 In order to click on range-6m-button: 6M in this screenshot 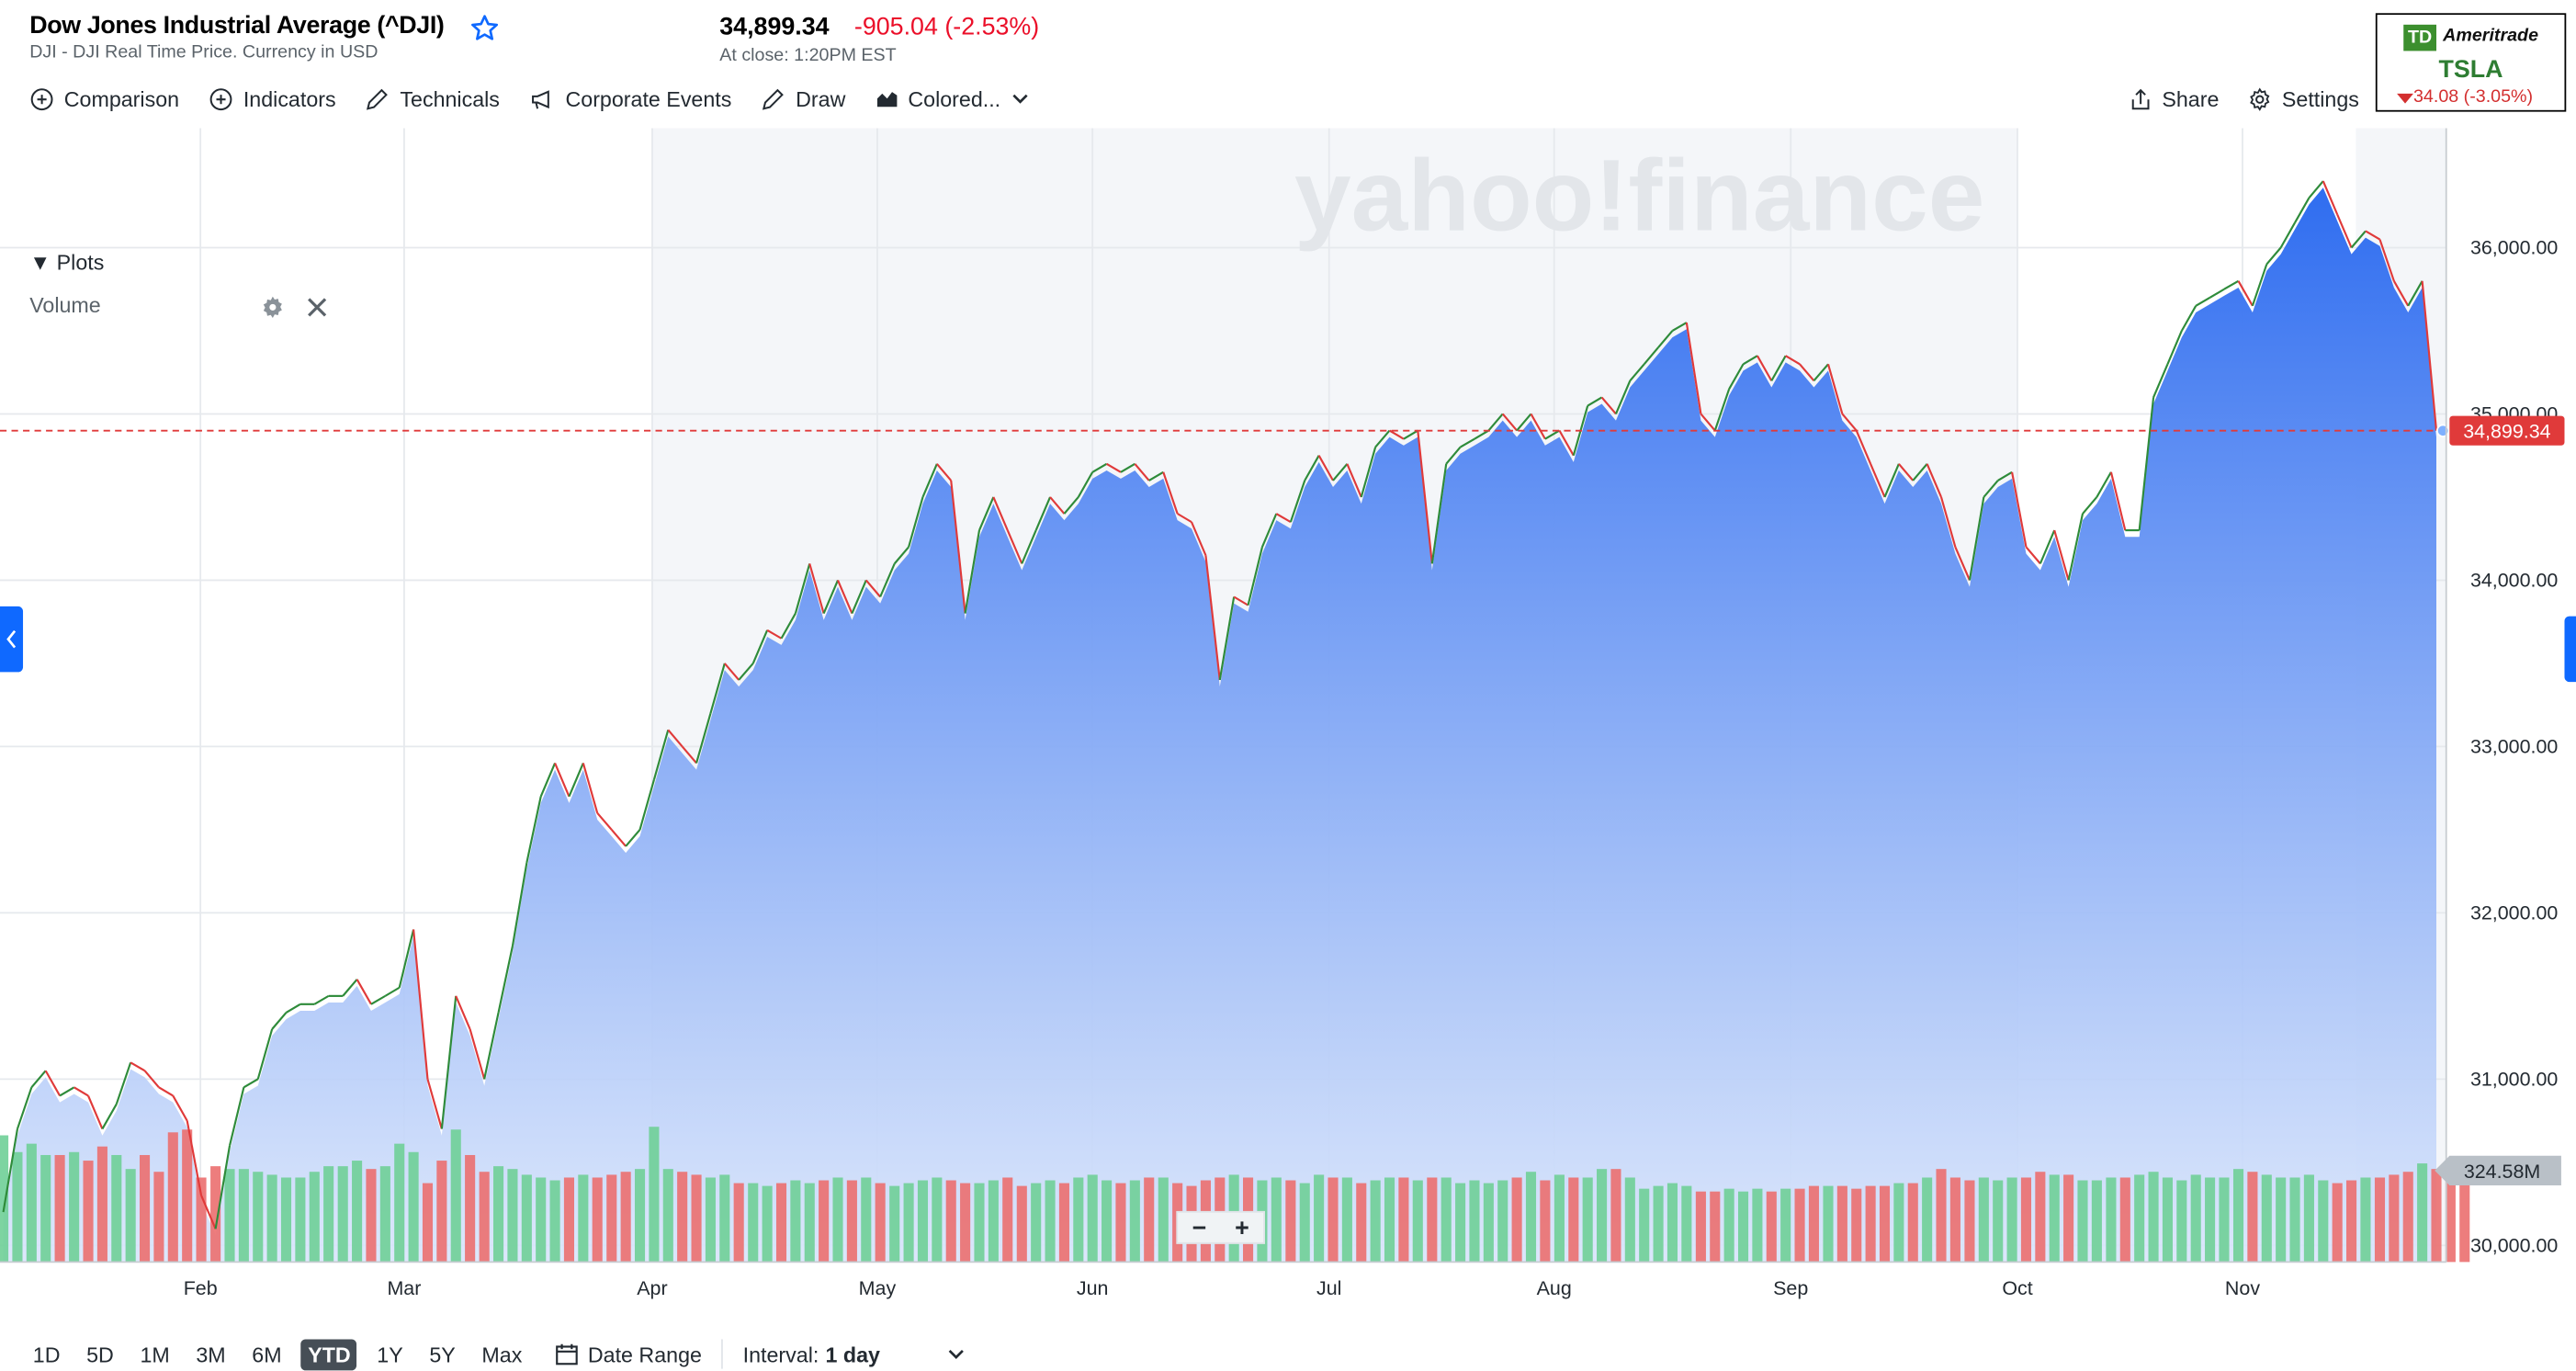, I will do `click(267, 1354)`.